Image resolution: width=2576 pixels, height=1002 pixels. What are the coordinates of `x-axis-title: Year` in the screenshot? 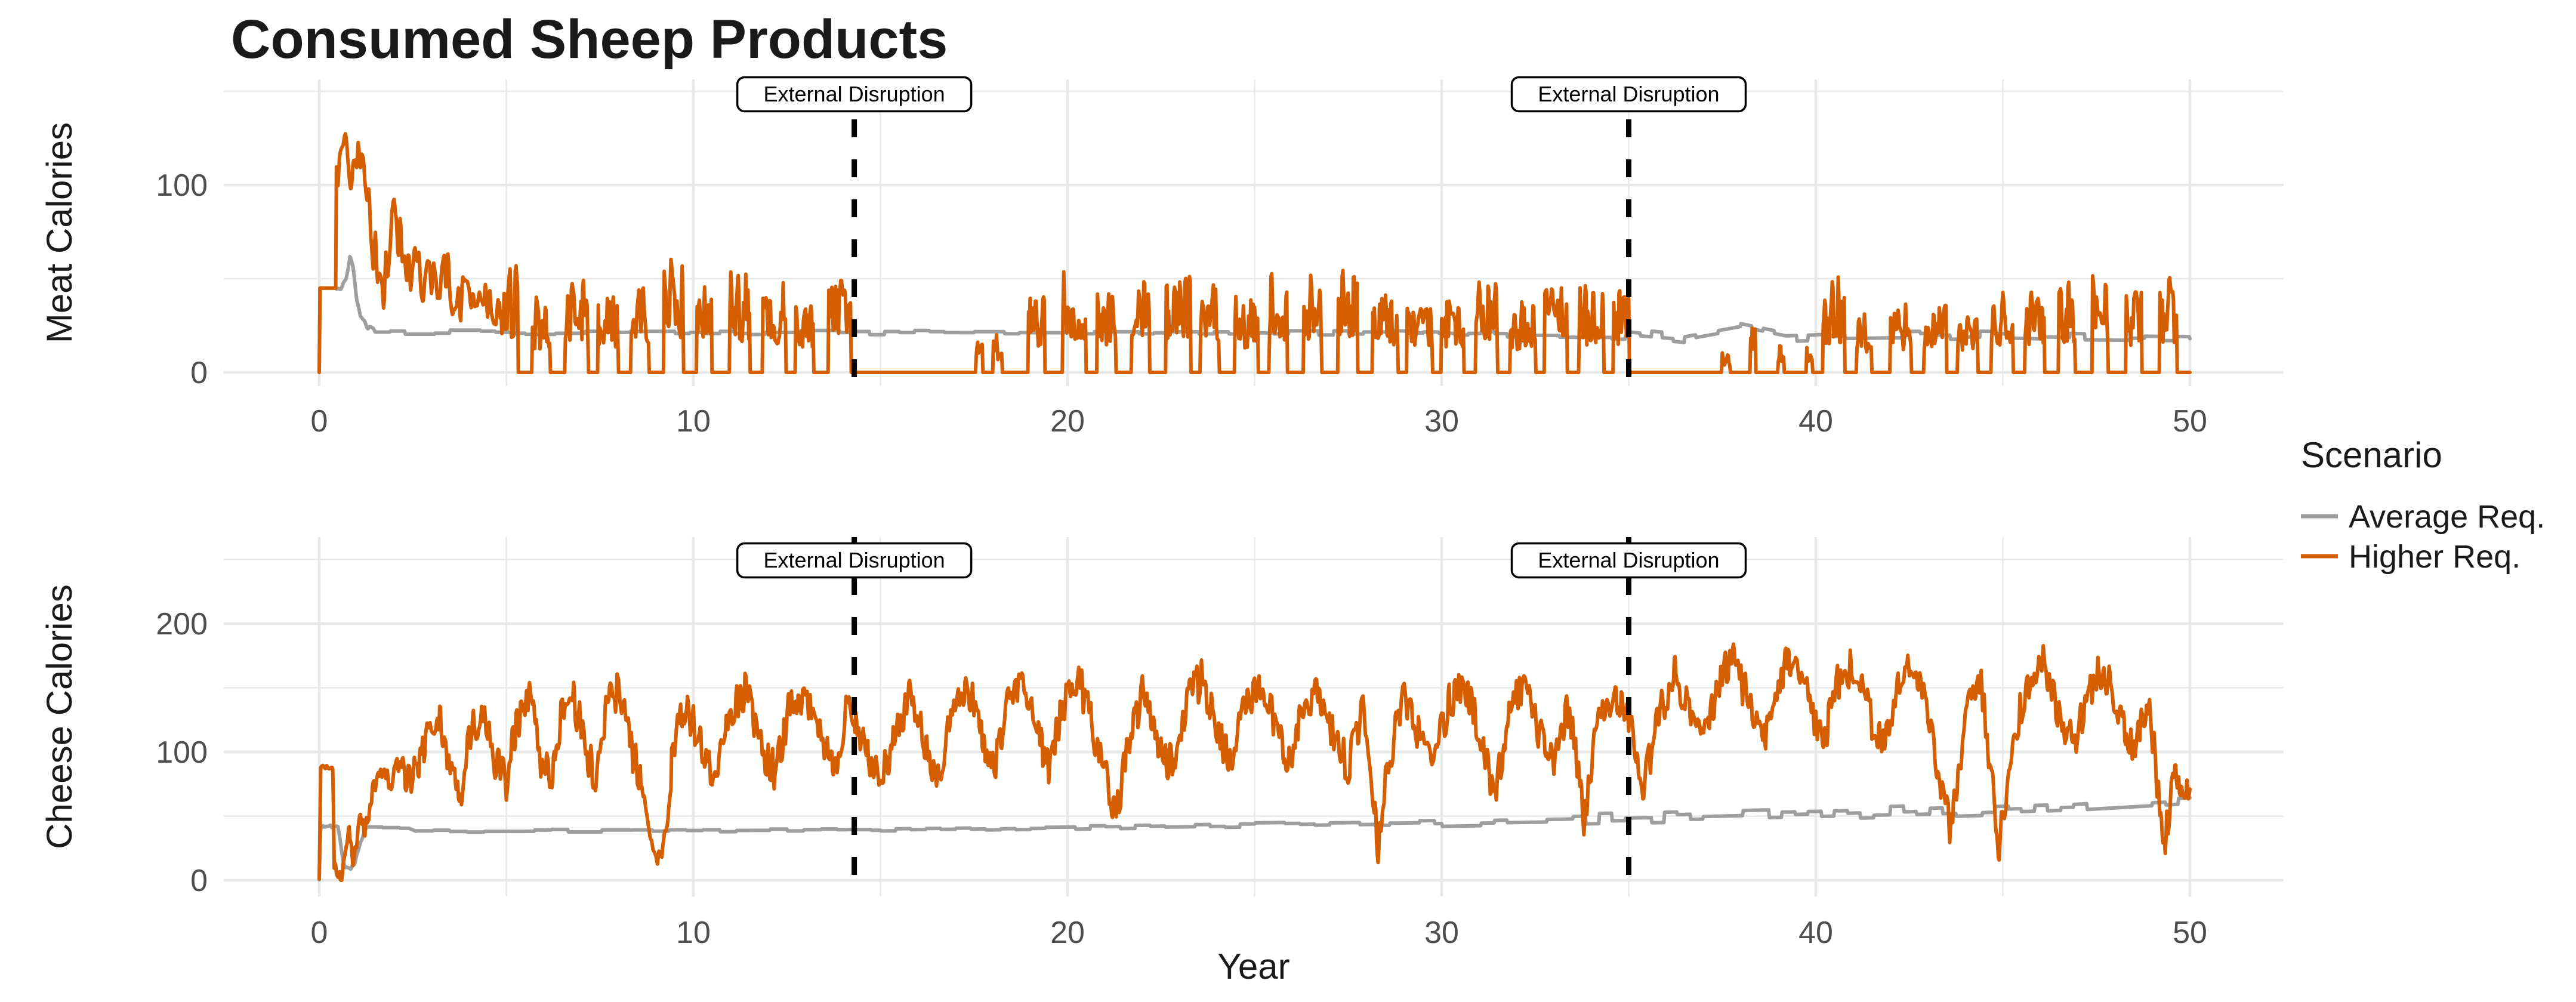 It's located at (1253, 966).